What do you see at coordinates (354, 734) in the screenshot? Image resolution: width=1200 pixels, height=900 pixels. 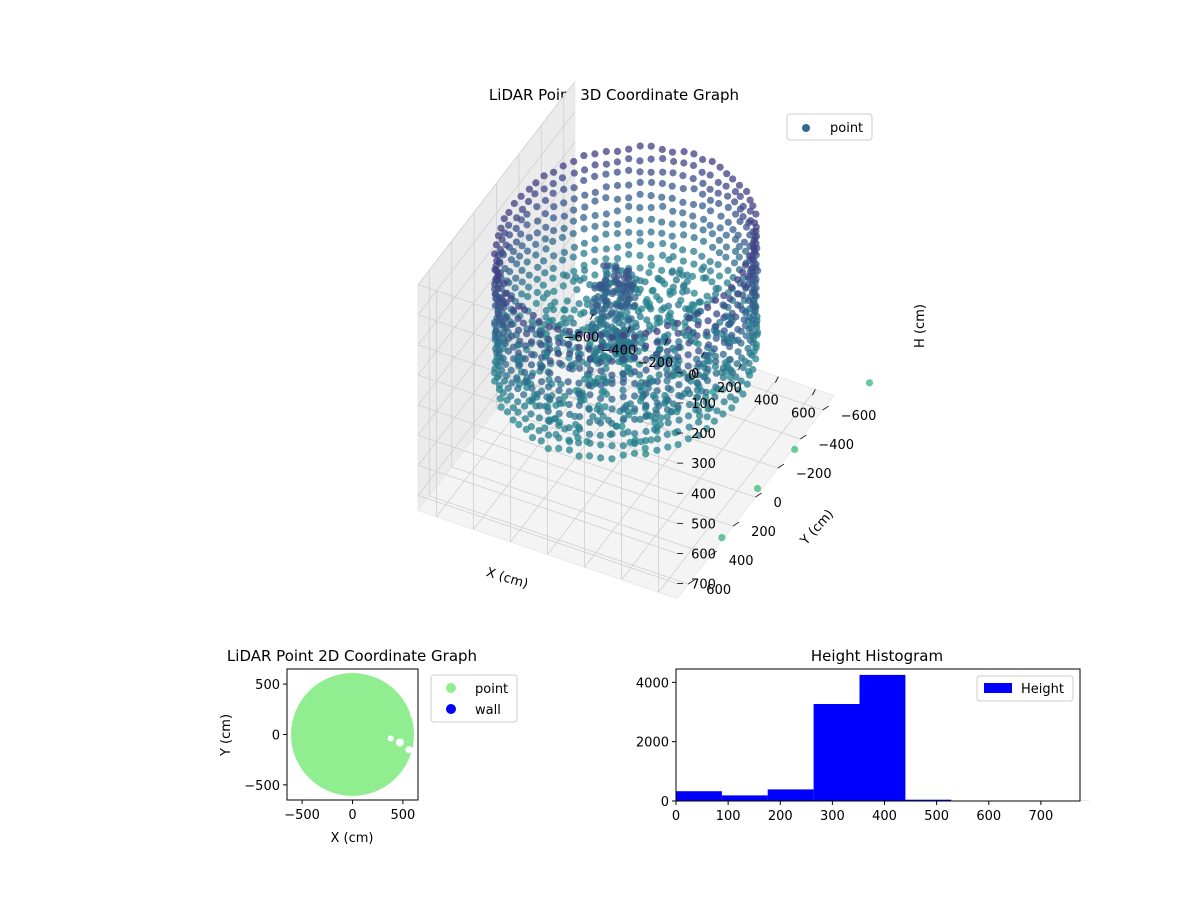 I see `chart-2d-point-cloud` at bounding box center [354, 734].